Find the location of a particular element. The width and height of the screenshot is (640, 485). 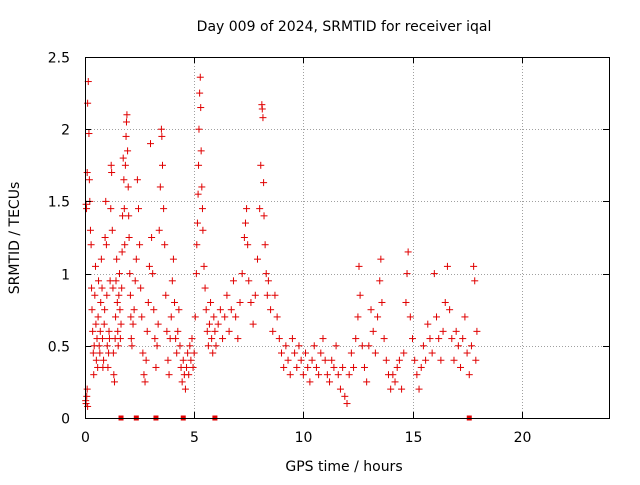

x-tick-label: 5 is located at coordinates (194, 438).